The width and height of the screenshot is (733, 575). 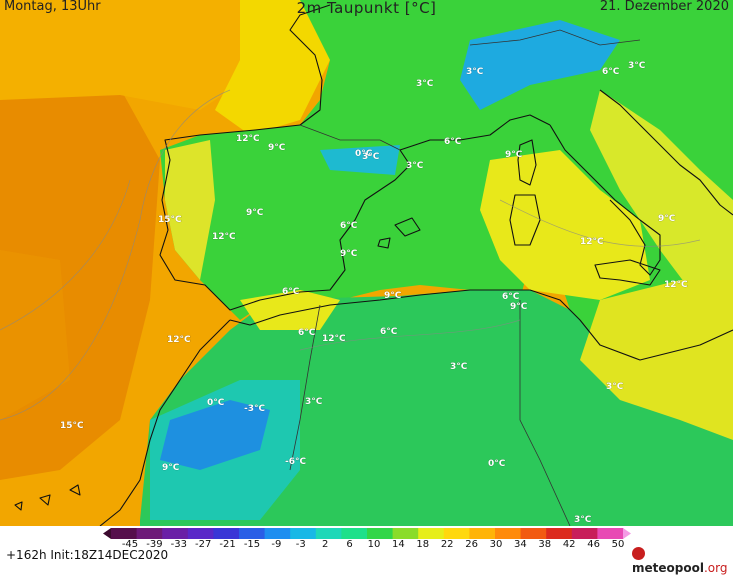 What do you see at coordinates (130, 544) in the screenshot?
I see `scale-tick-label: -45` at bounding box center [130, 544].